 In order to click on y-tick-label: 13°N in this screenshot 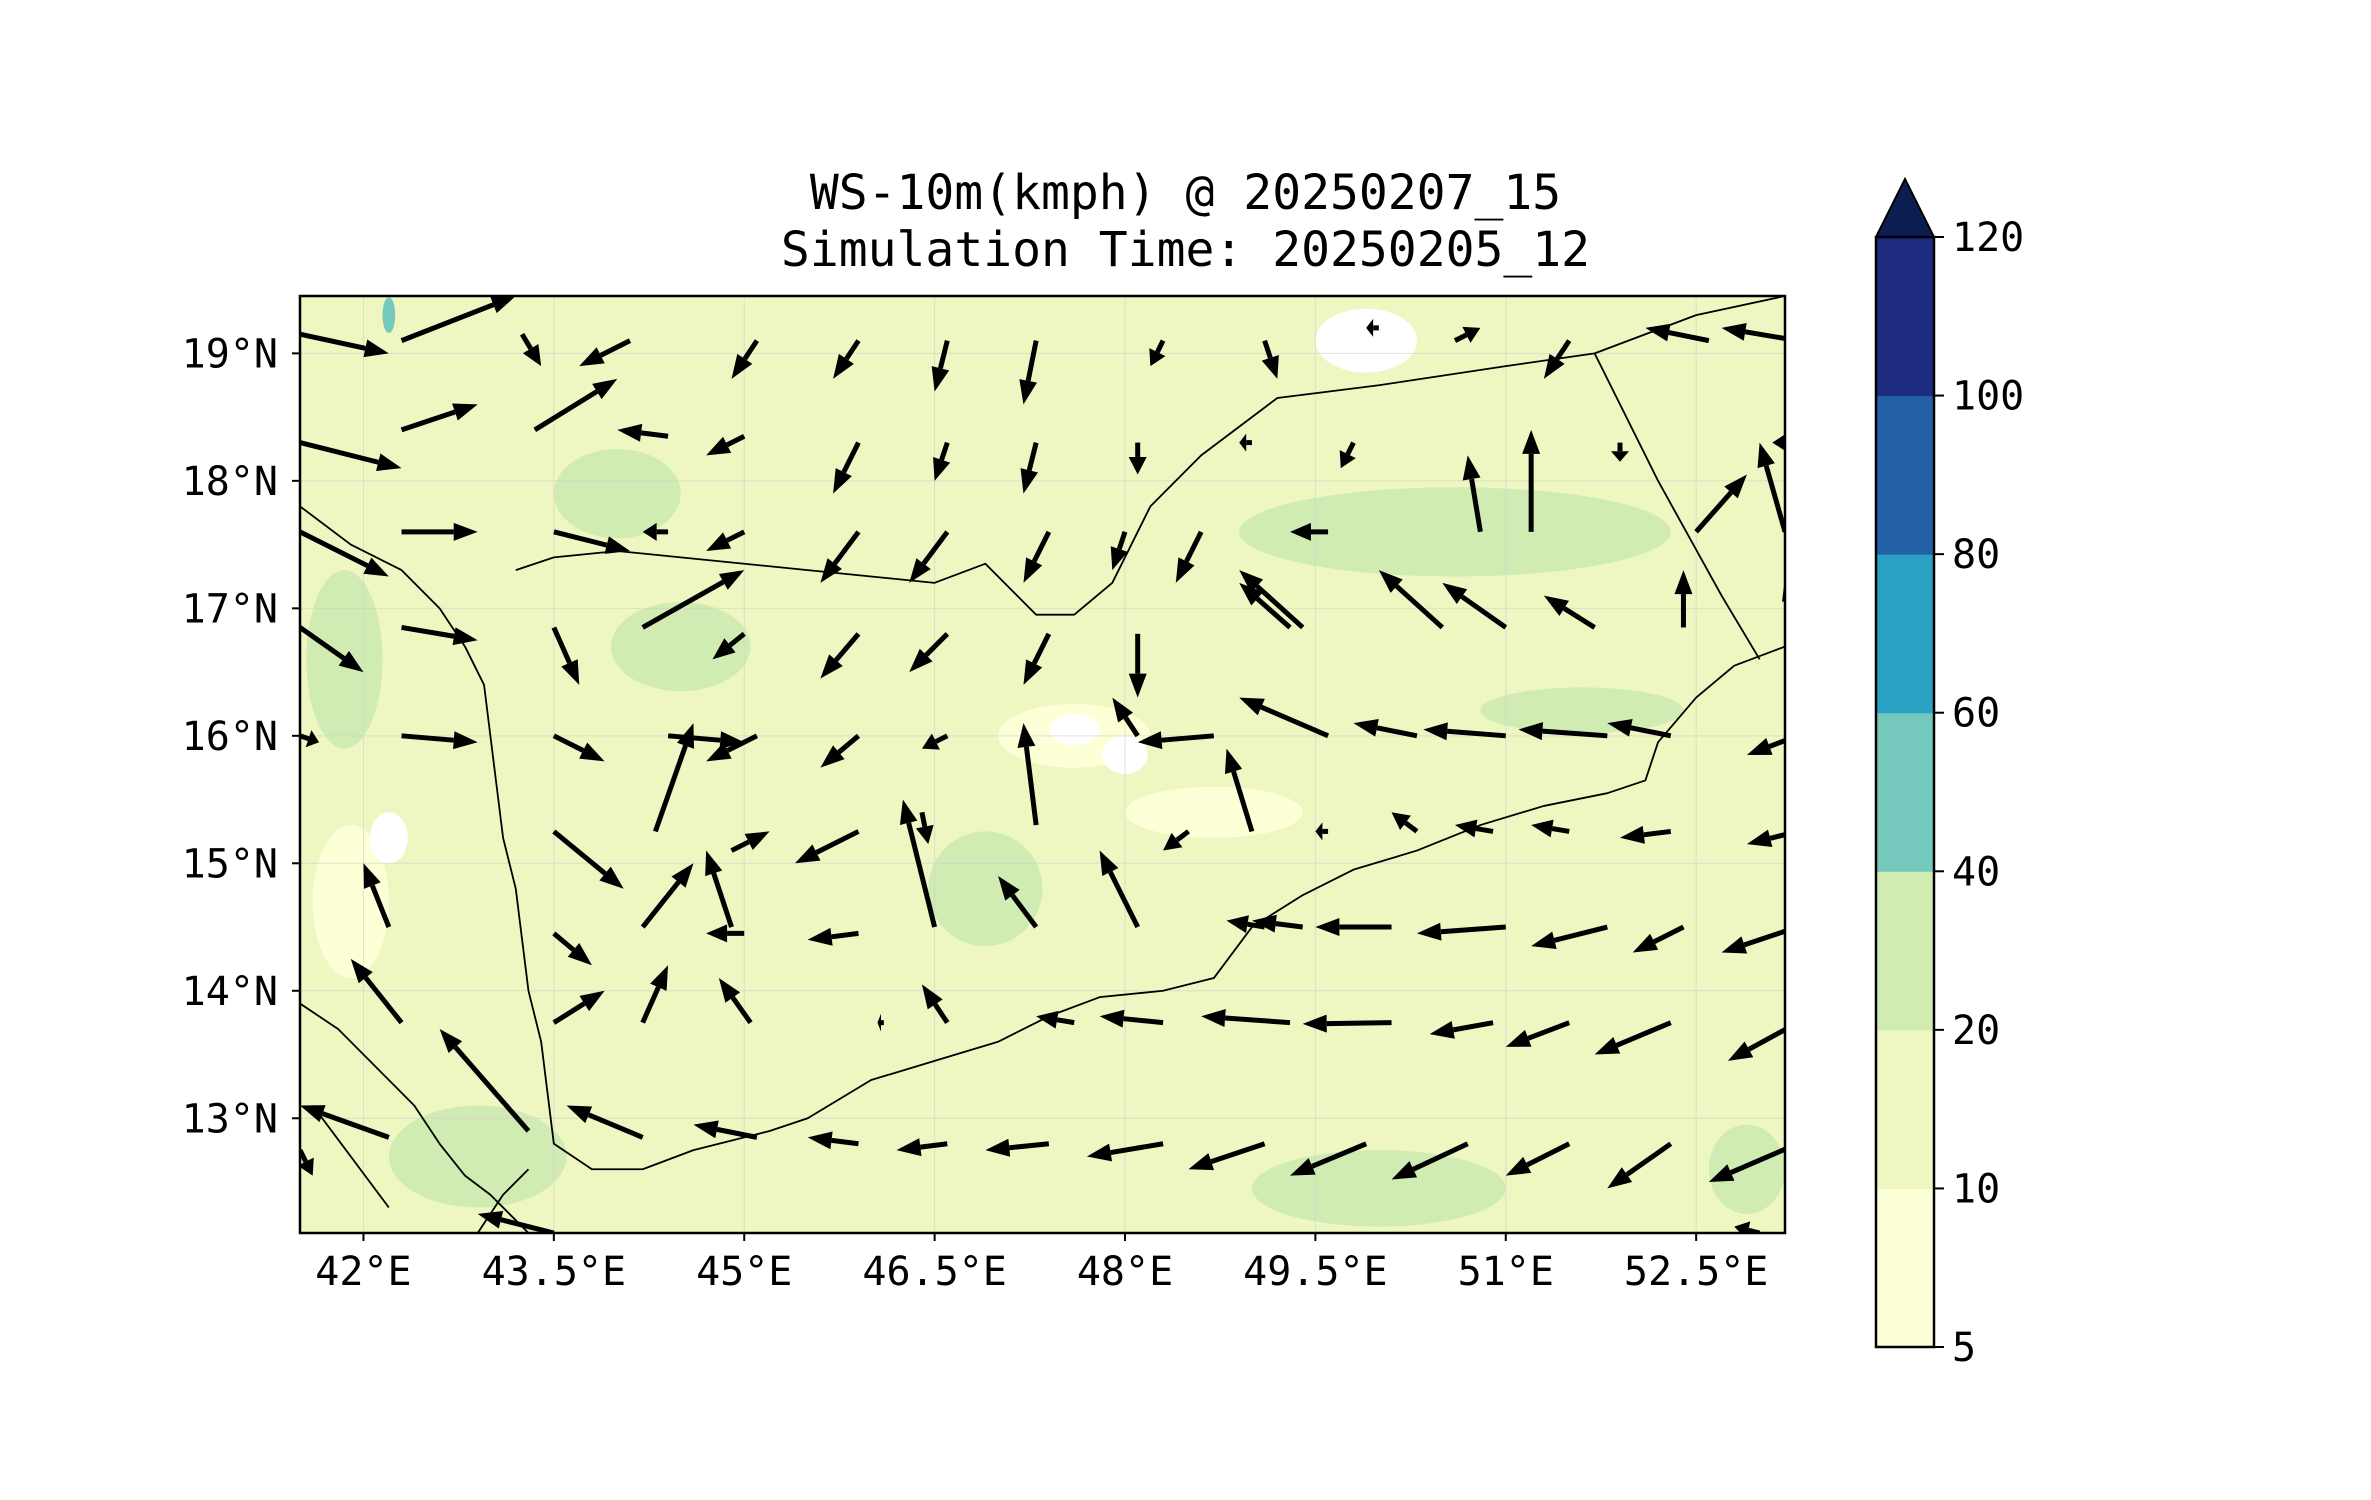, I will do `click(230, 1119)`.